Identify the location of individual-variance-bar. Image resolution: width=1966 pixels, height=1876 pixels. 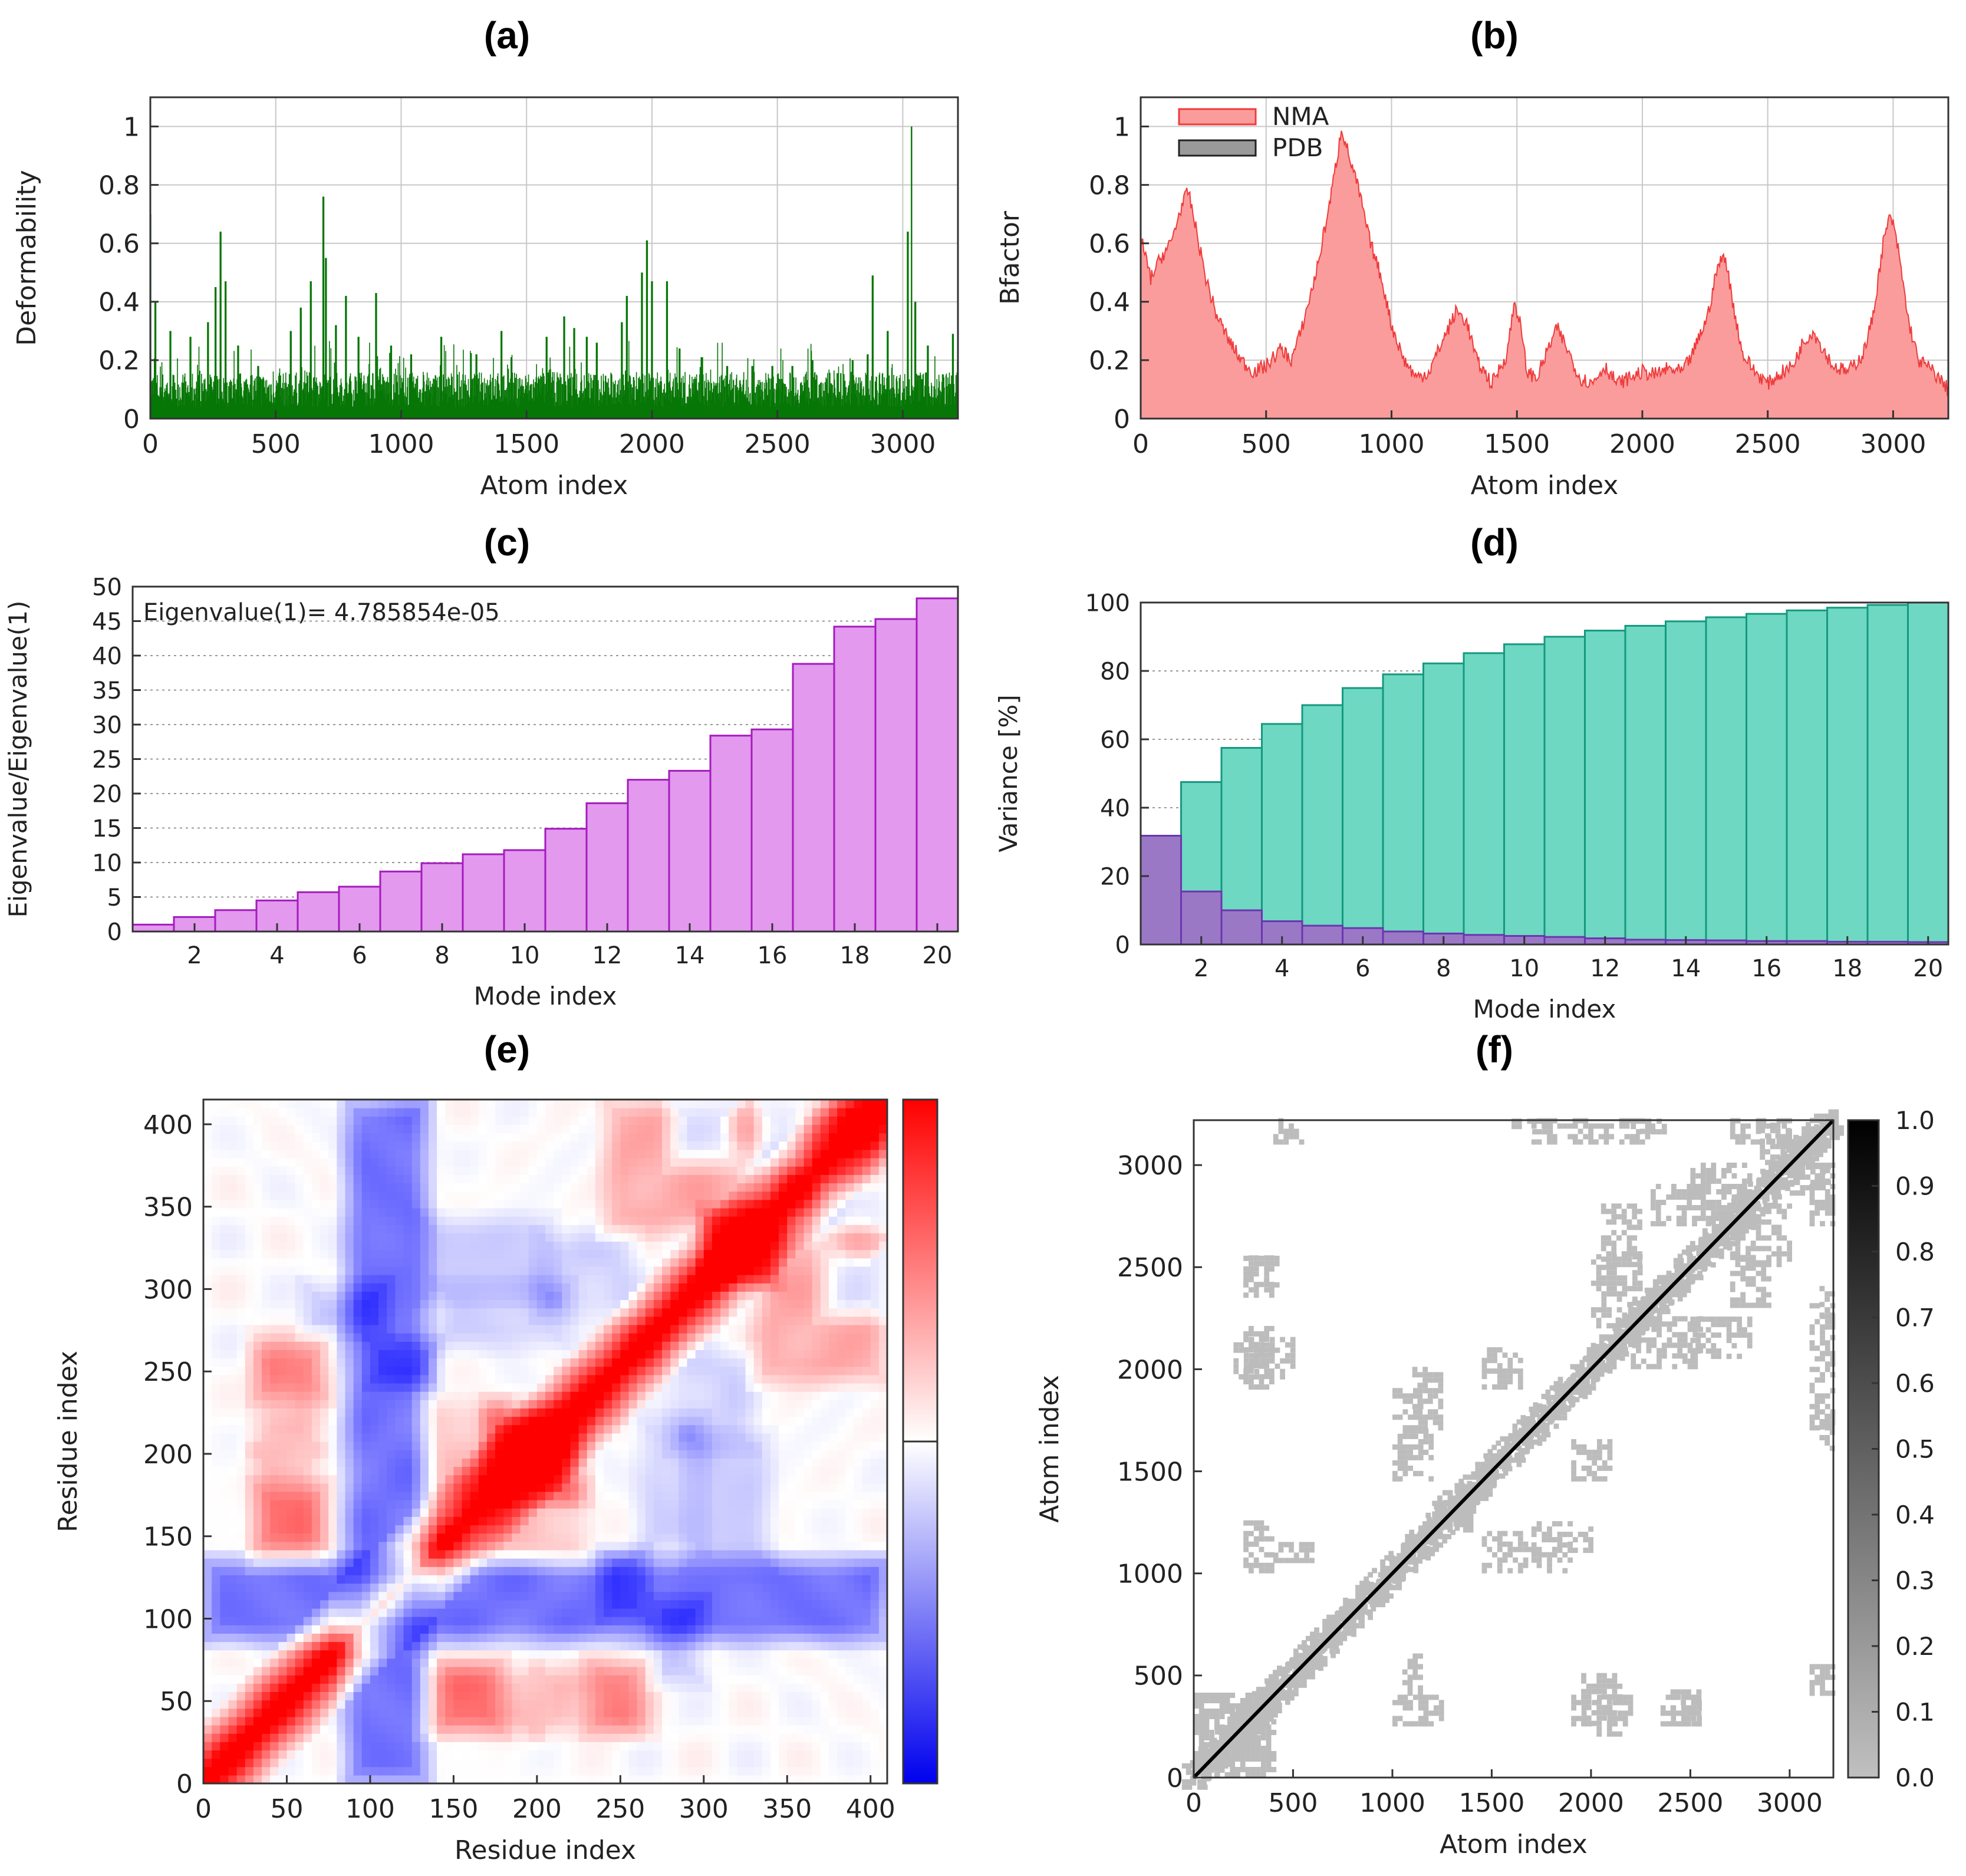
(1484, 940).